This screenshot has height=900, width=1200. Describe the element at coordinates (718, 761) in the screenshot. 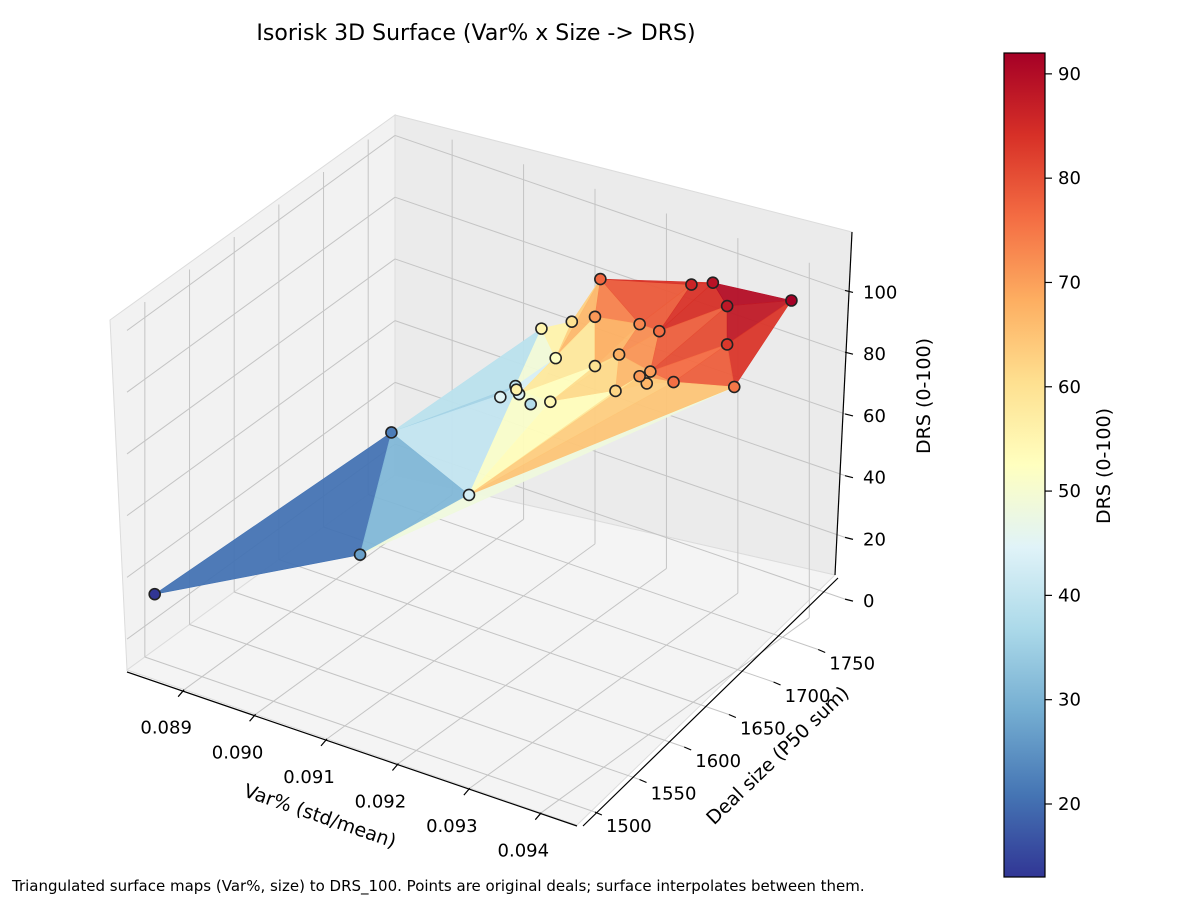

I see `y-tick-label: 1600` at that location.